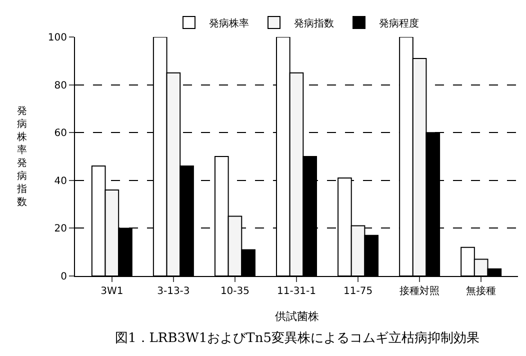 This screenshot has width=526, height=356. What do you see at coordinates (57, 38) in the screenshot?
I see `y-tick-label: 100` at bounding box center [57, 38].